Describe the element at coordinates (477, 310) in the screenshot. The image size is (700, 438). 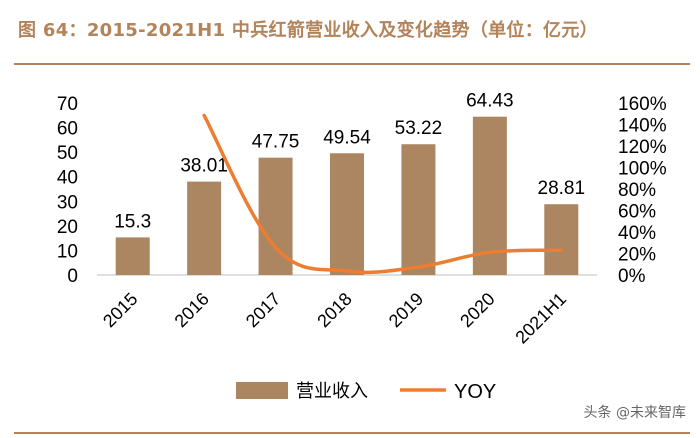
I see `x-tick-label: 2020` at that location.